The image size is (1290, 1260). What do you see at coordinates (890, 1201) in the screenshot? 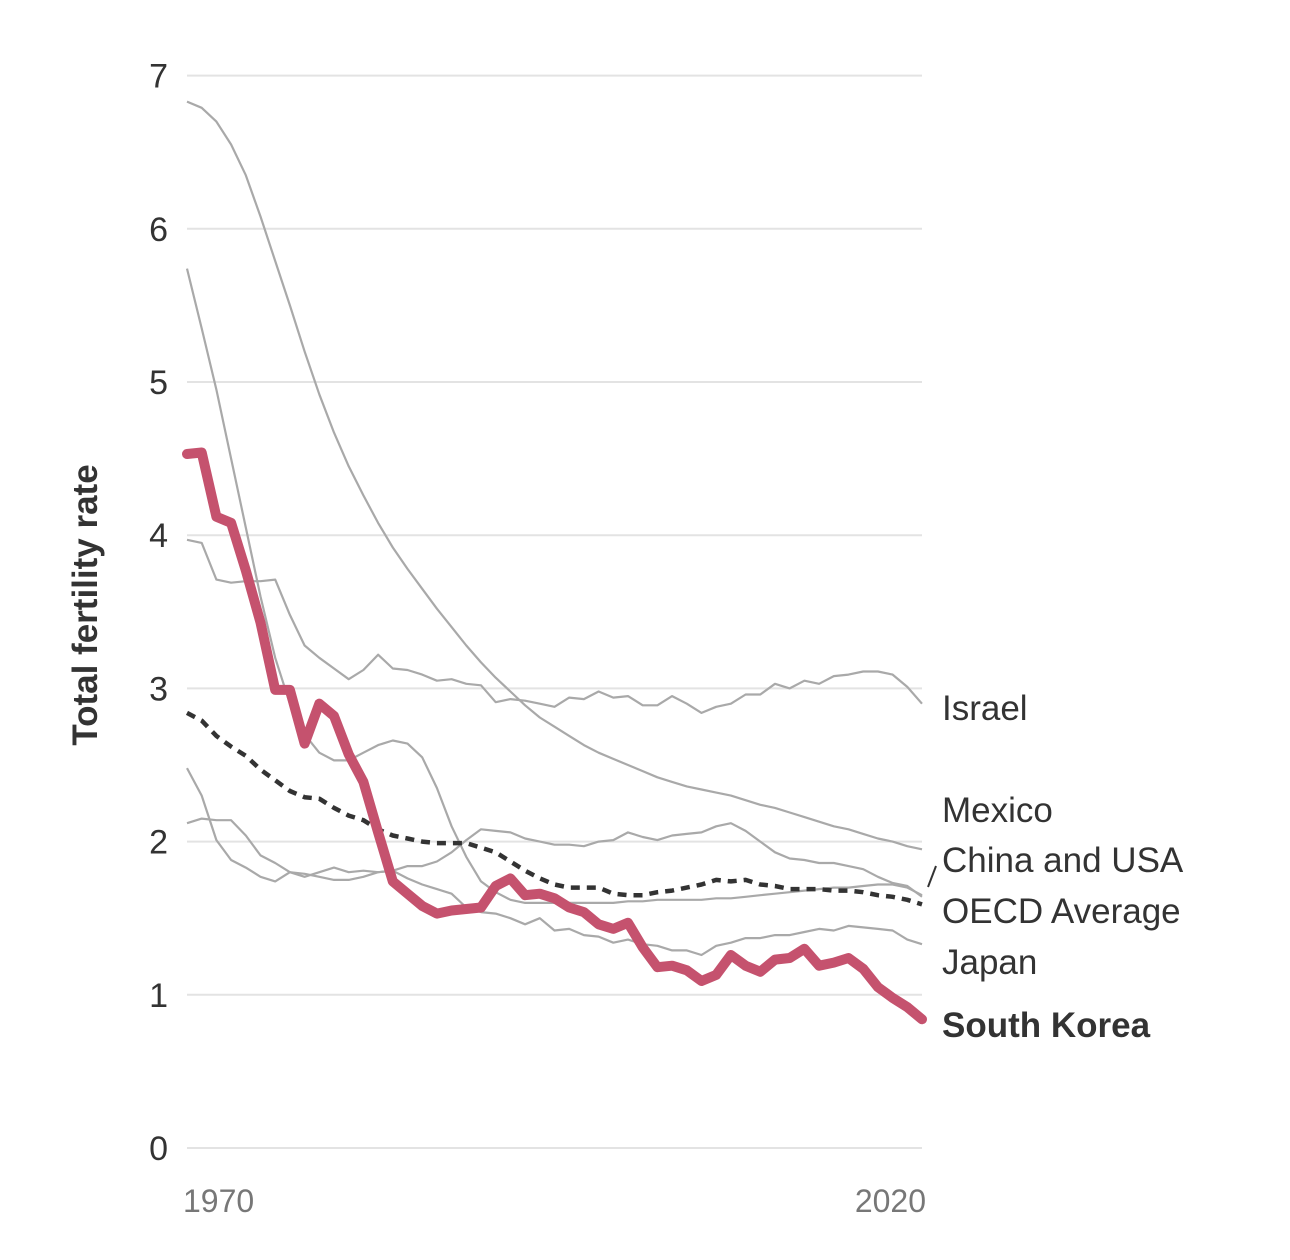
I see `x-tick-label-end: 2020` at bounding box center [890, 1201].